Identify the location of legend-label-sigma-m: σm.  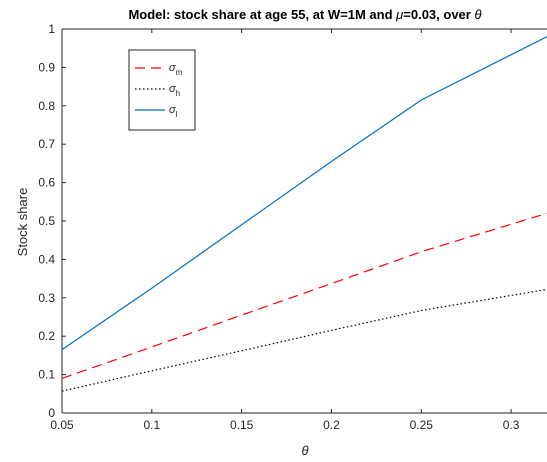
(176, 69).